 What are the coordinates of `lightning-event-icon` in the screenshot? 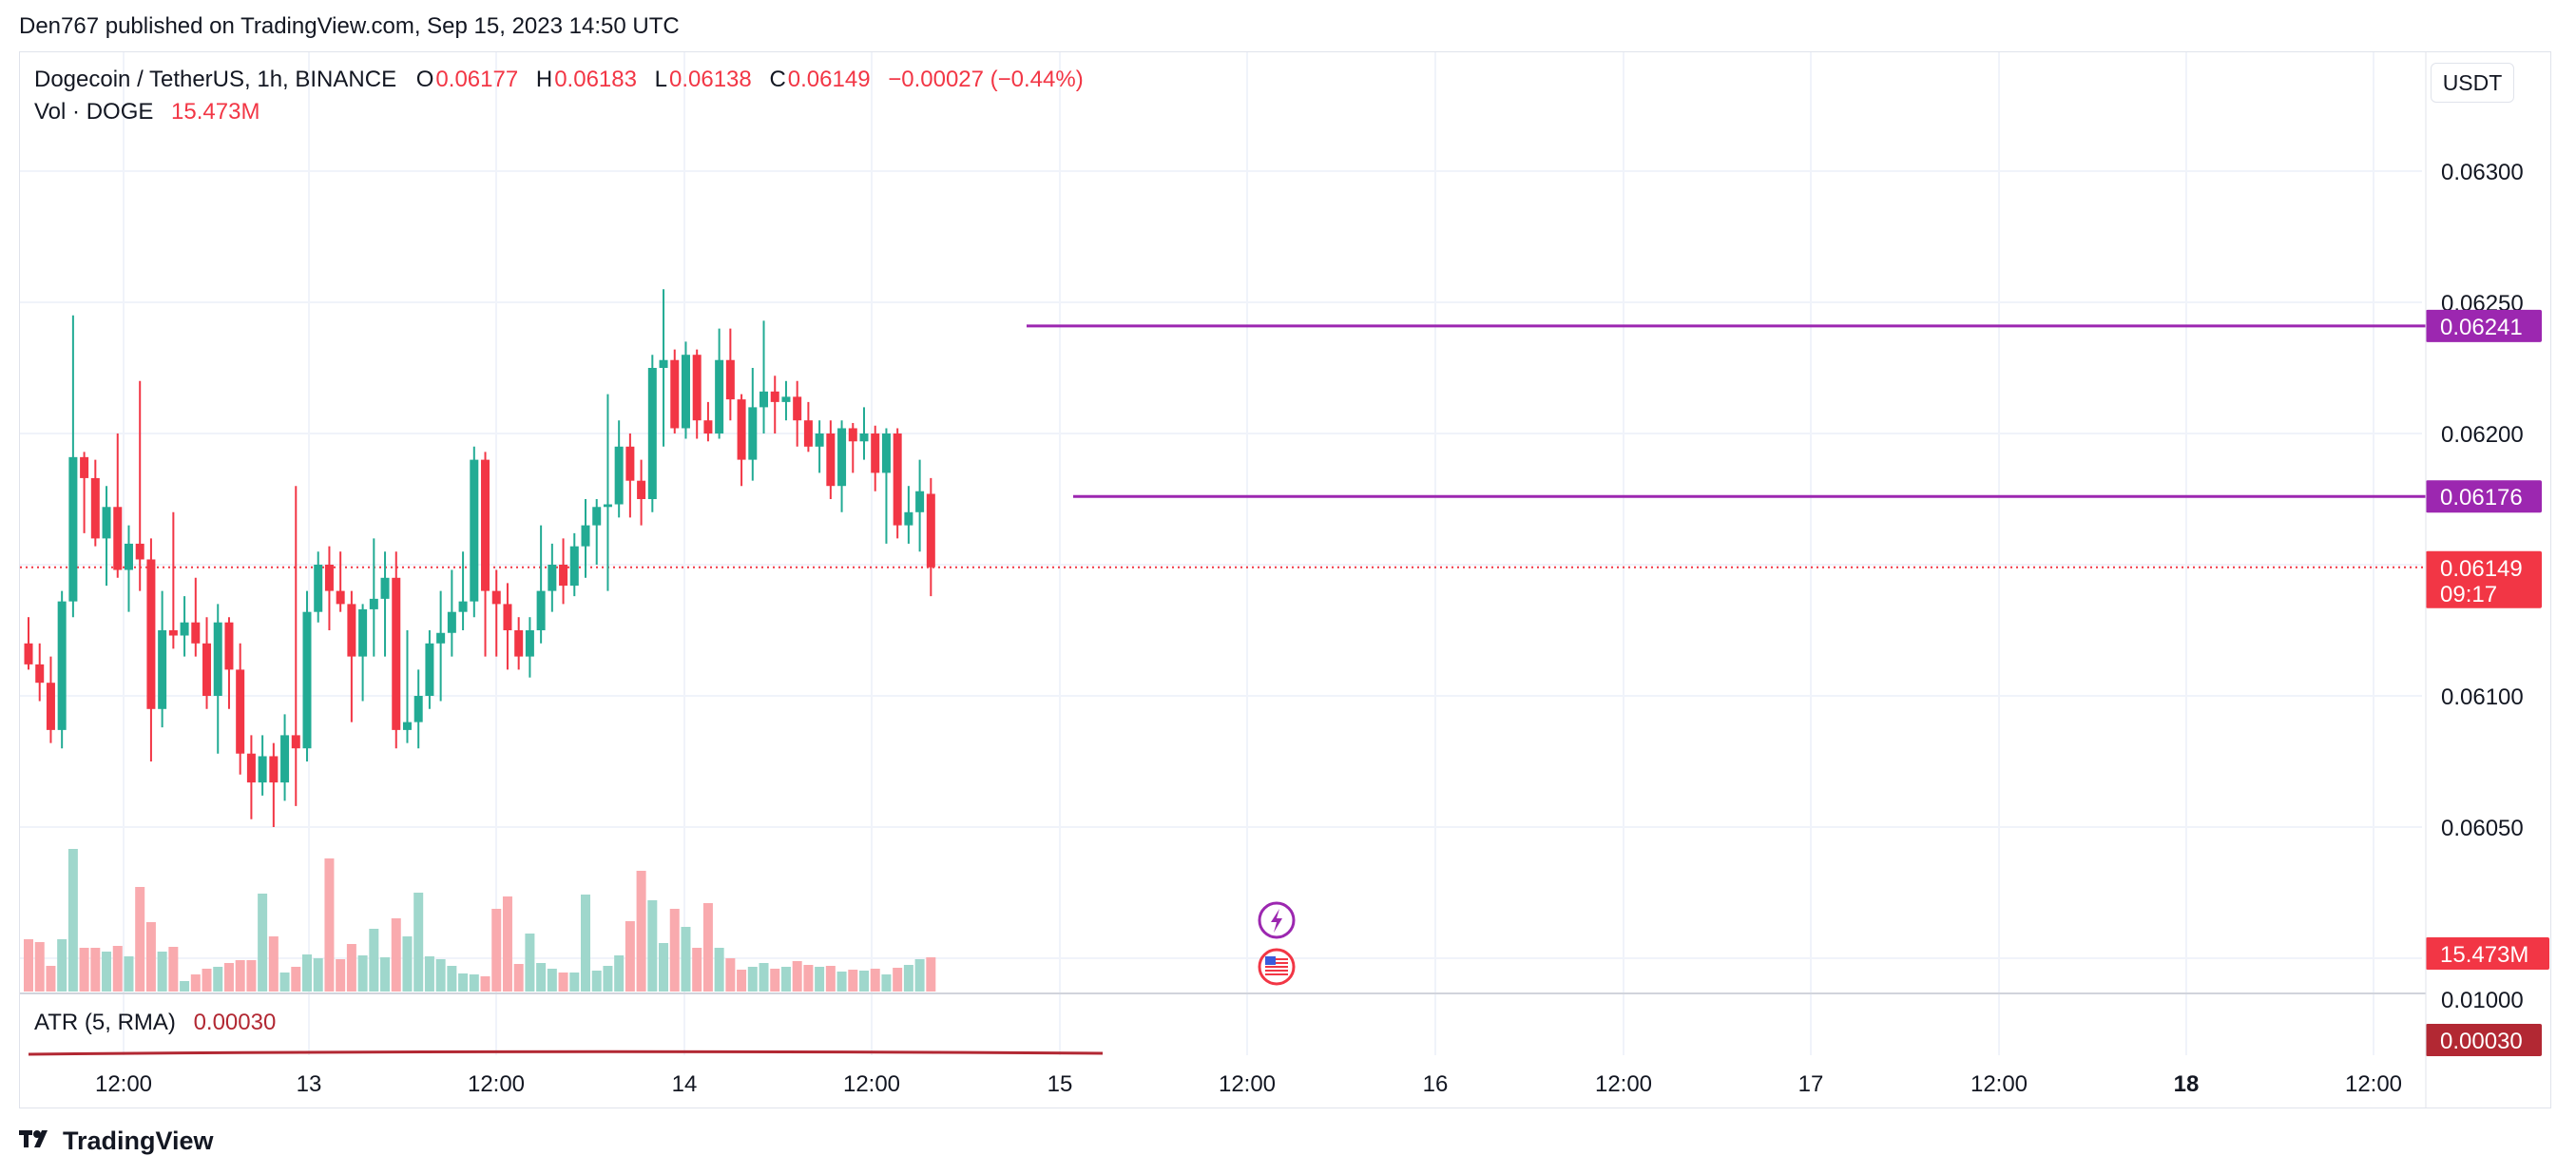 It's located at (1277, 920).